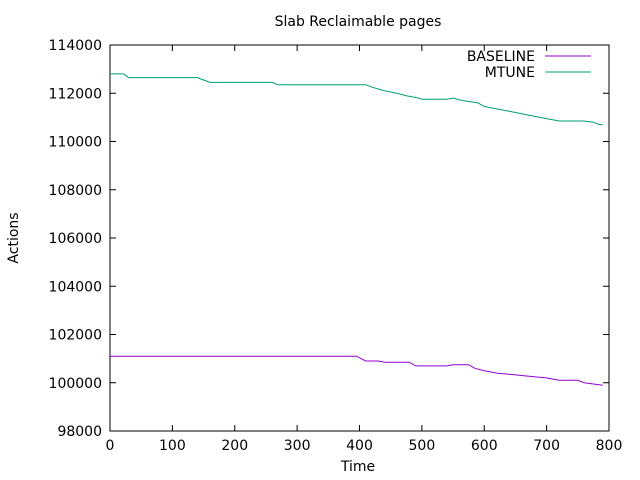 Image resolution: width=640 pixels, height=480 pixels. Describe the element at coordinates (234, 446) in the screenshot. I see `x-tick-label: 200` at that location.